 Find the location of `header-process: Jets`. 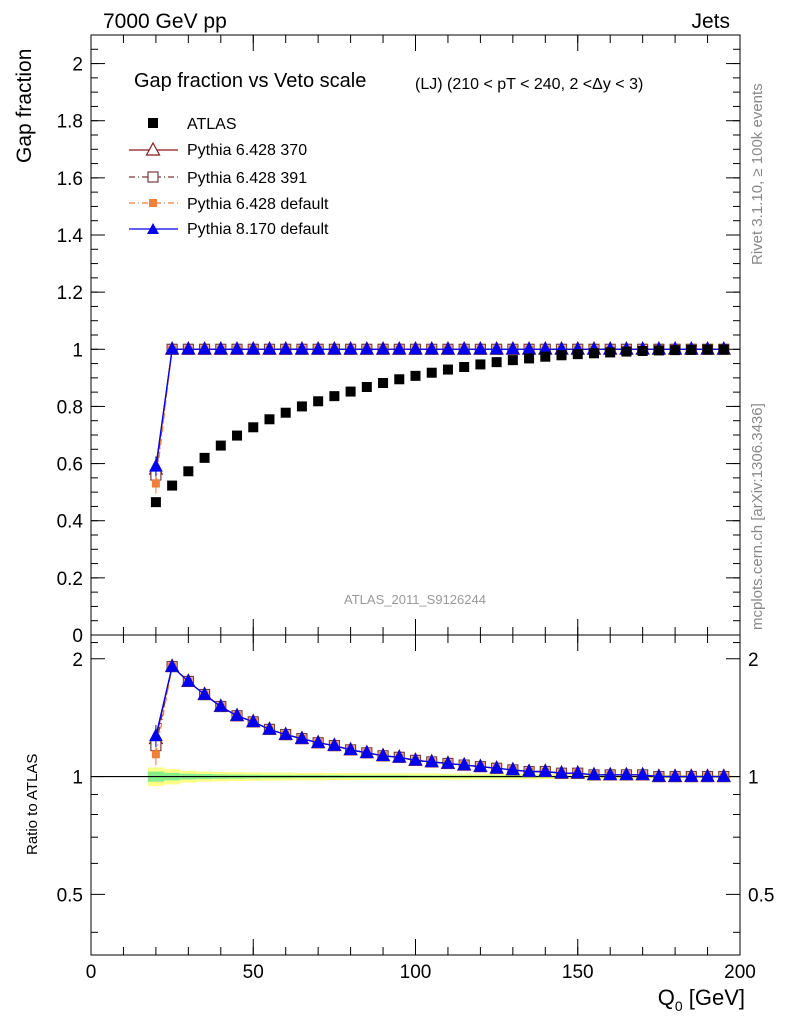

header-process: Jets is located at coordinates (710, 21).